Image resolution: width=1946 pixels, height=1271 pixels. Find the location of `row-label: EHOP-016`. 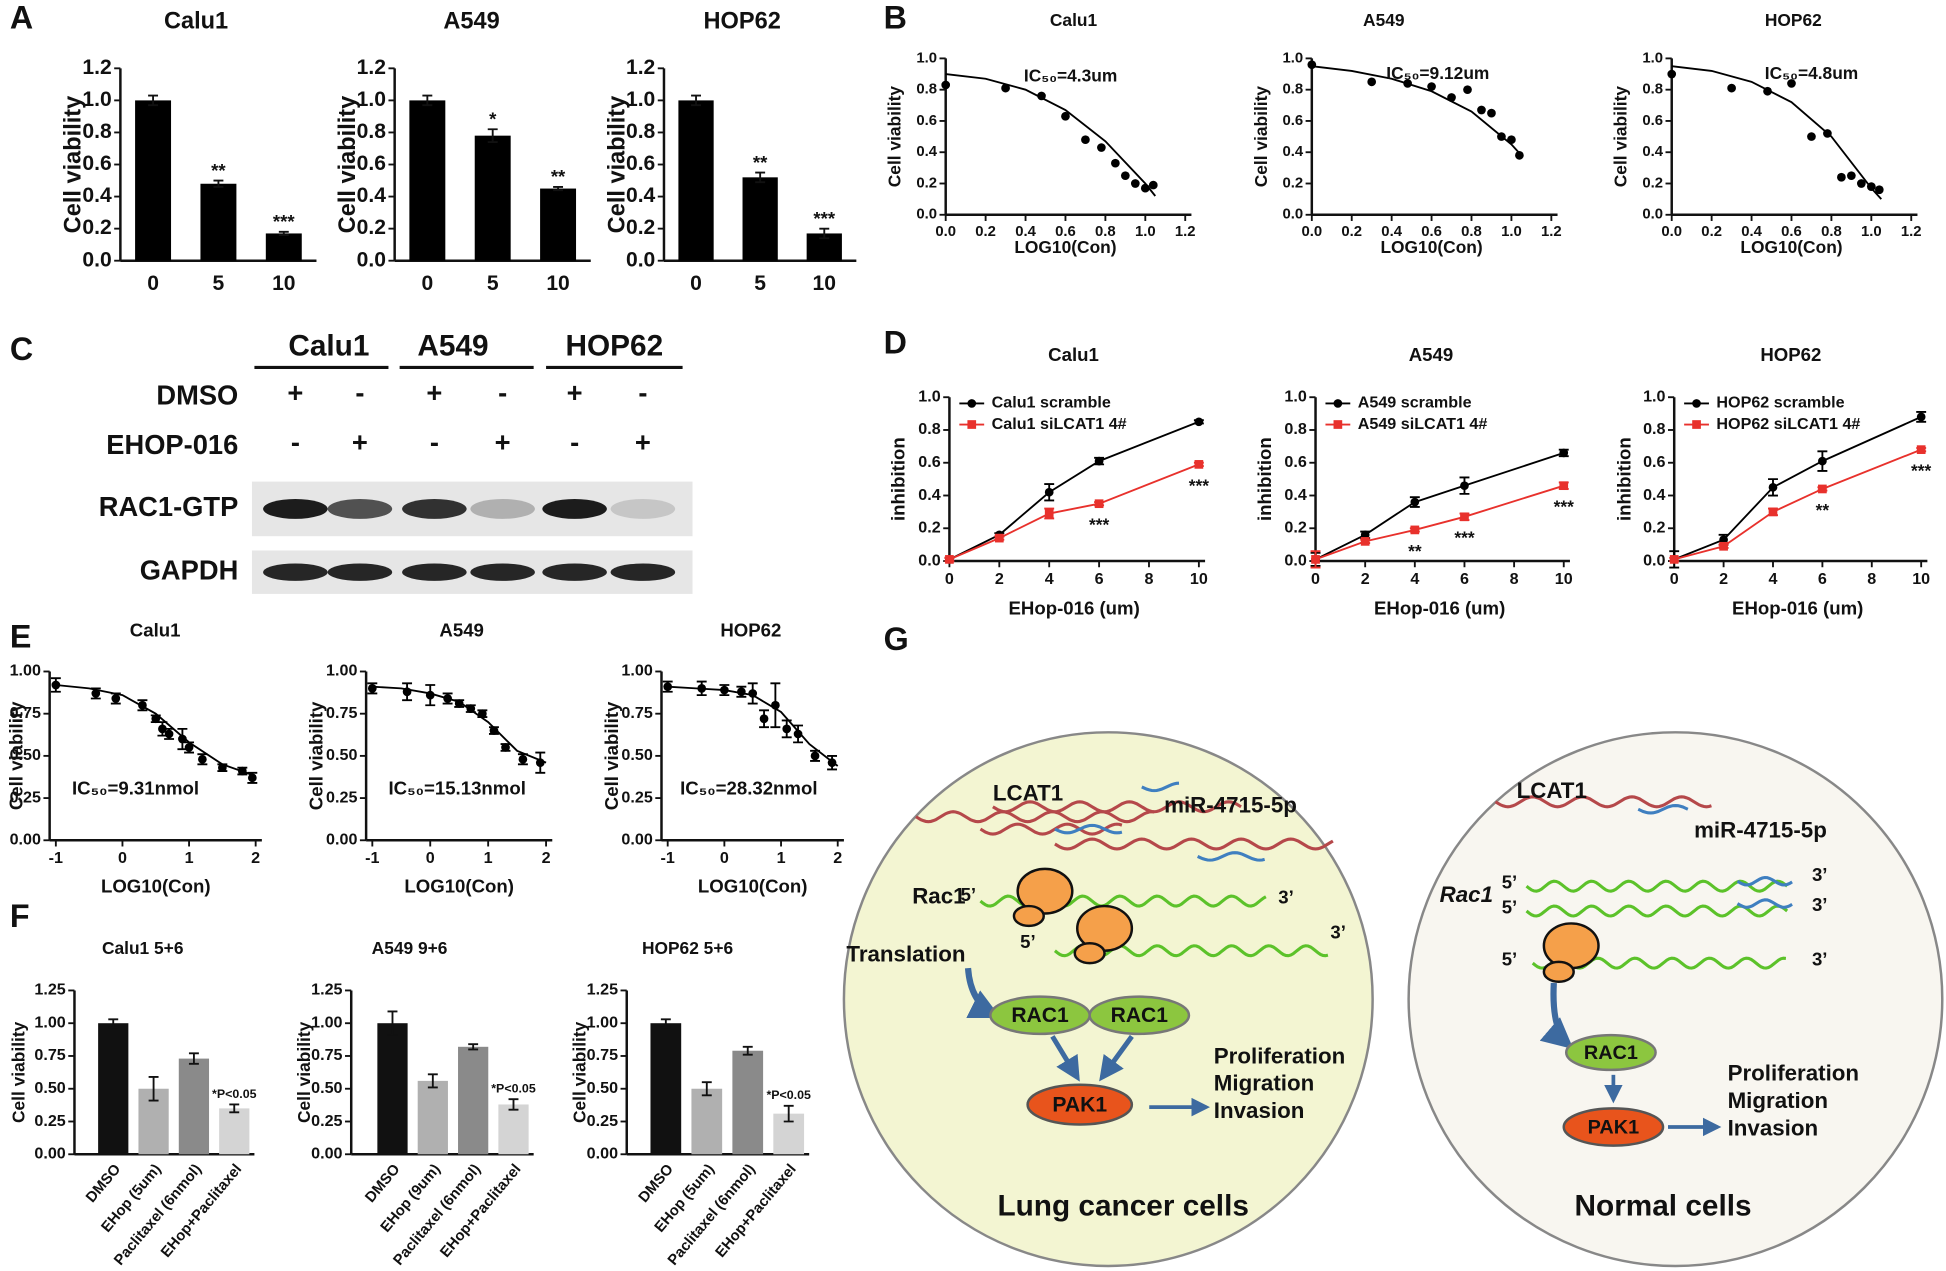

row-label: EHOP-016 is located at coordinates (172, 444).